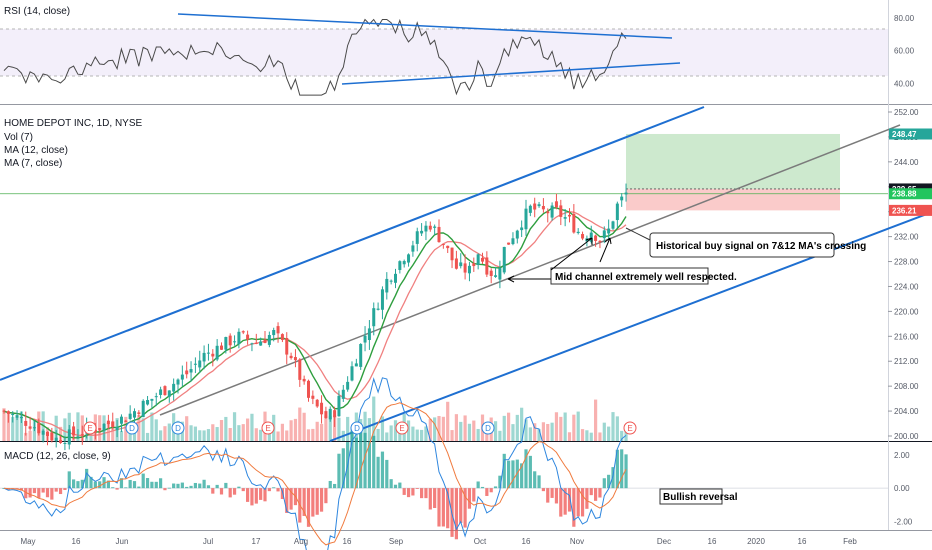 The height and width of the screenshot is (550, 932). What do you see at coordinates (208, 541) in the screenshot?
I see `time-tick-label: Jul` at bounding box center [208, 541].